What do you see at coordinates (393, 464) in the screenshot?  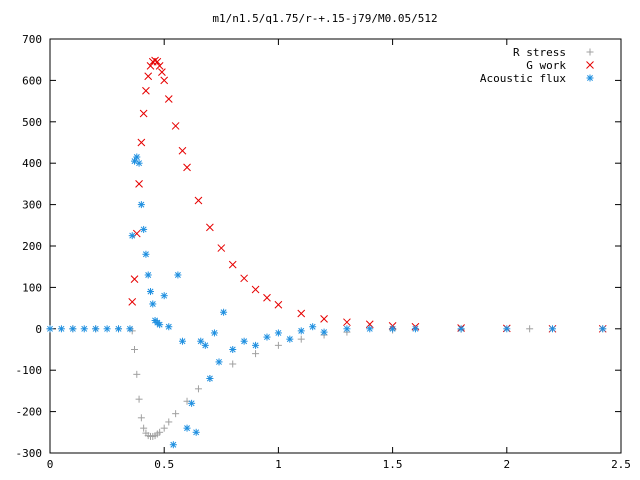 I see `x-tick-label: 1.5` at bounding box center [393, 464].